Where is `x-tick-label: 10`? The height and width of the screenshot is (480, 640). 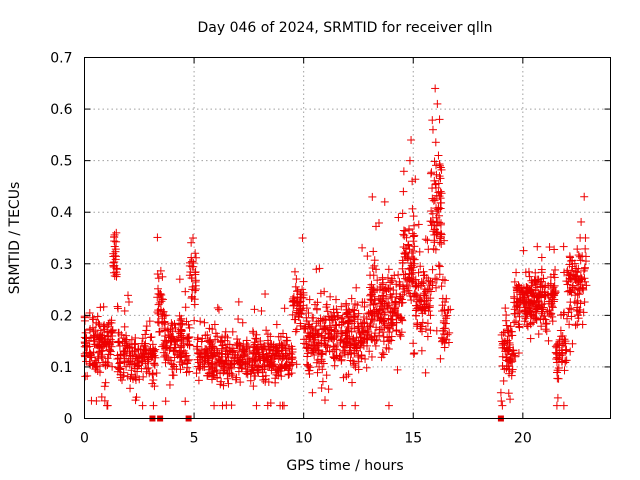
x-tick-label: 10 is located at coordinates (304, 439).